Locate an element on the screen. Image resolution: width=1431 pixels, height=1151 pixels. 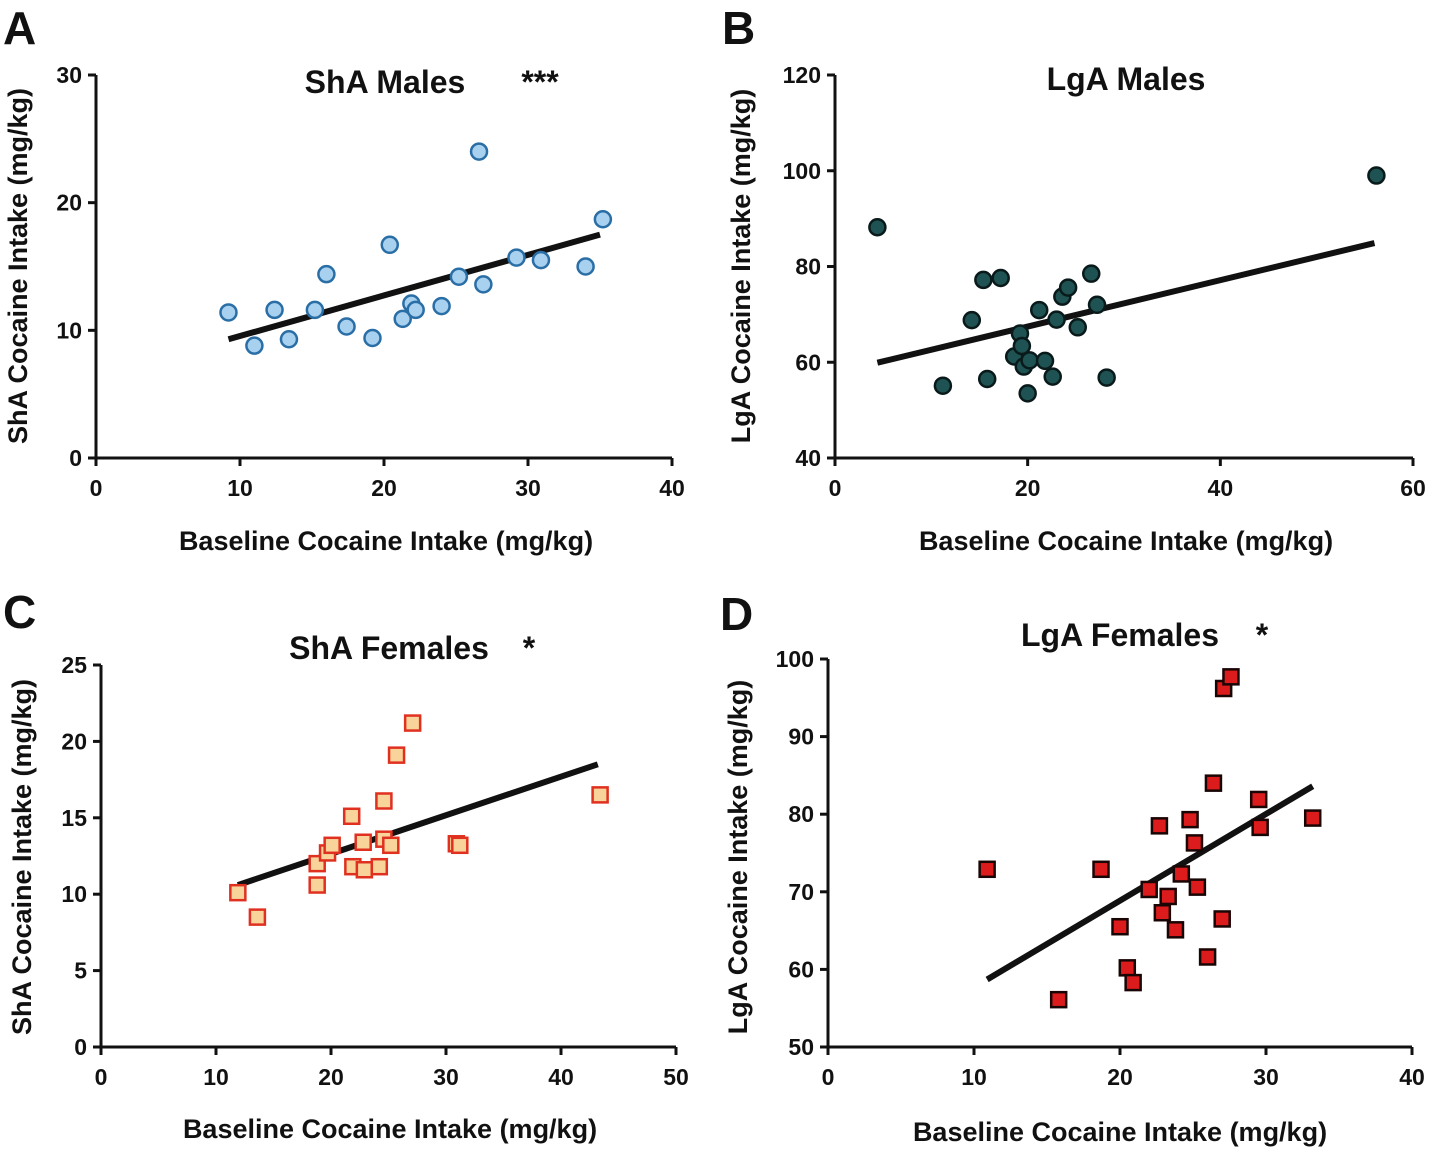
y-tick-label: 90 is located at coordinates (801, 737).